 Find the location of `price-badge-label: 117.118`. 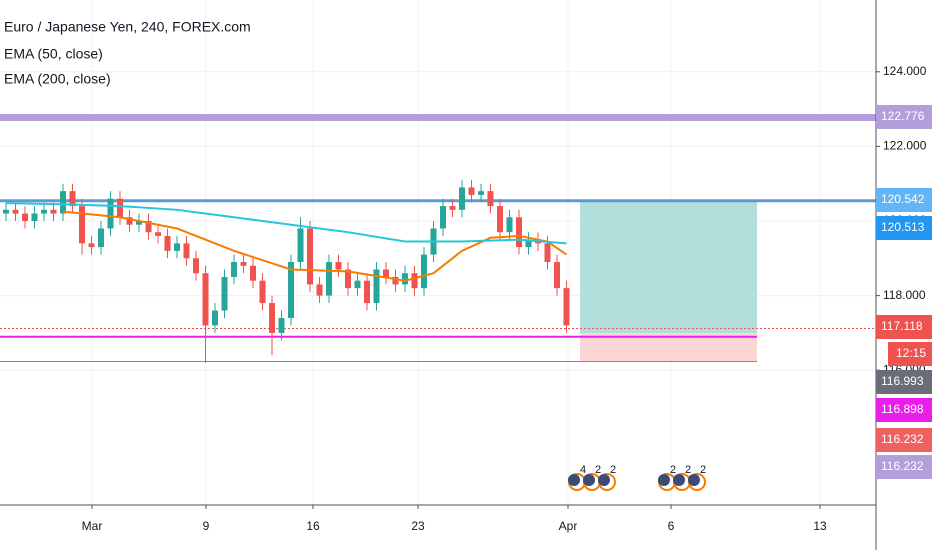

price-badge-label: 117.118 is located at coordinates (902, 326).